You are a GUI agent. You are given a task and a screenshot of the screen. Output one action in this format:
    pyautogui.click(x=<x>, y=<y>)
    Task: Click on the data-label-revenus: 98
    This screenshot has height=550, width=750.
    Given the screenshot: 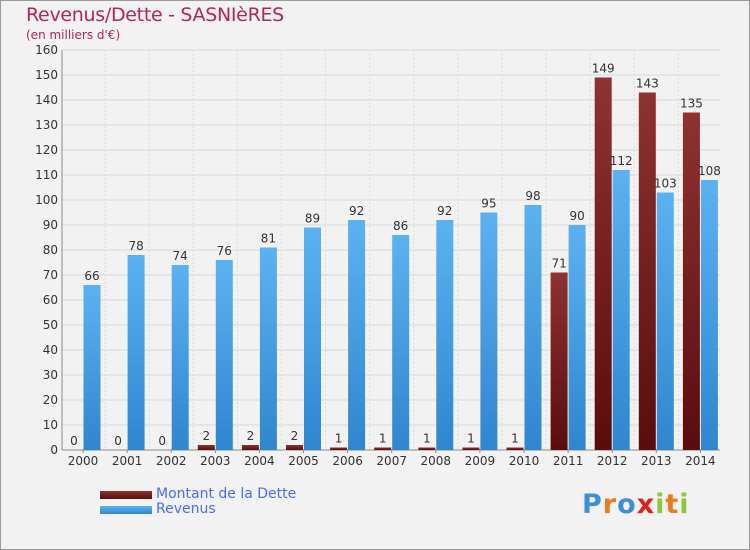 What is the action you would take?
    pyautogui.click(x=532, y=196)
    